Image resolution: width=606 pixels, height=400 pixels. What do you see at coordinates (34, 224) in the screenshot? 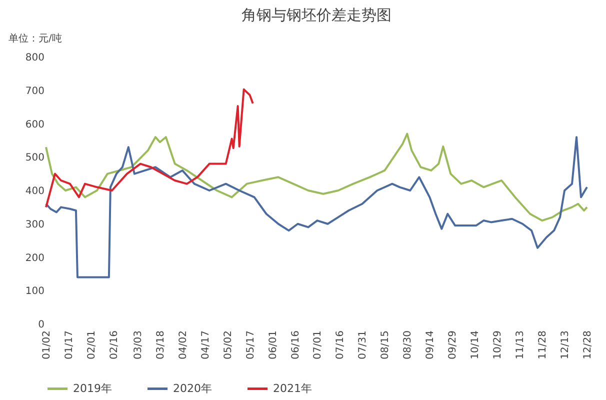
I see `y-tick-label: 300` at bounding box center [34, 224].